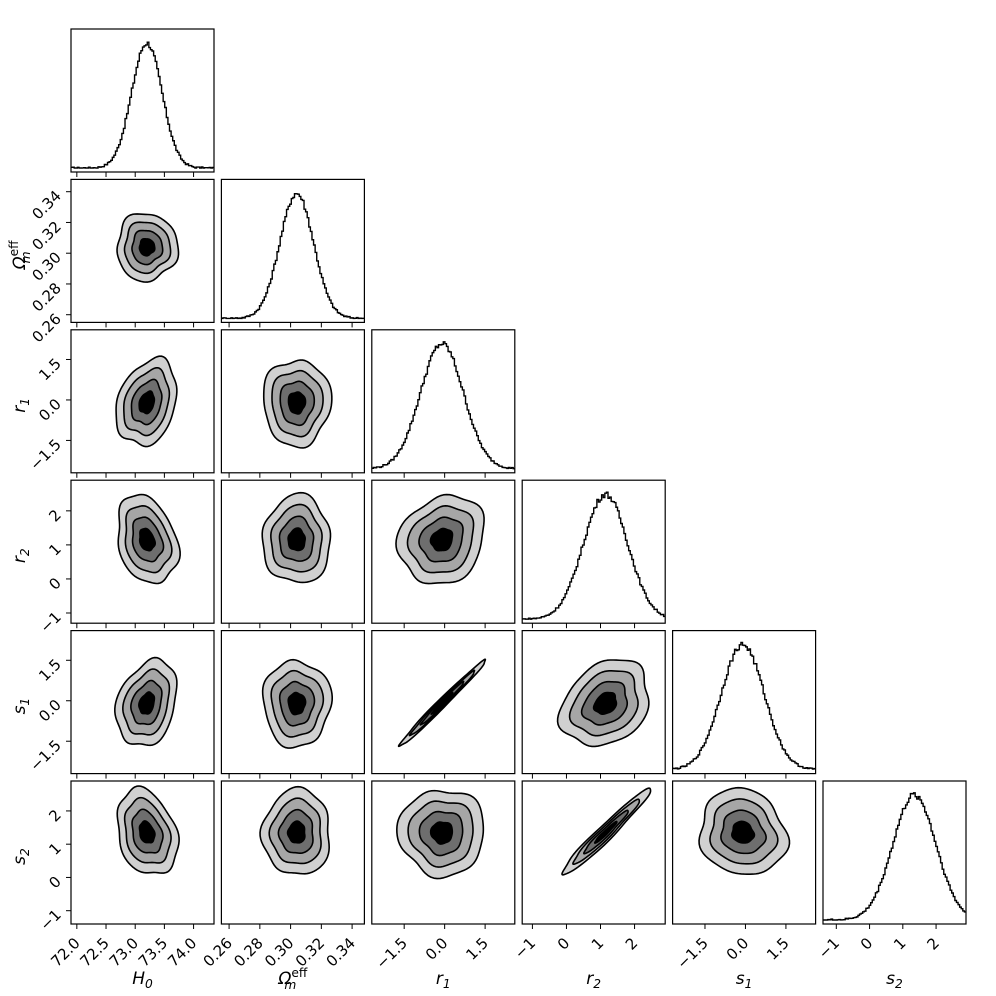 The image size is (996, 996). What do you see at coordinates (392, 953) in the screenshot?
I see `xtick-label-r1: −1.5` at bounding box center [392, 953].